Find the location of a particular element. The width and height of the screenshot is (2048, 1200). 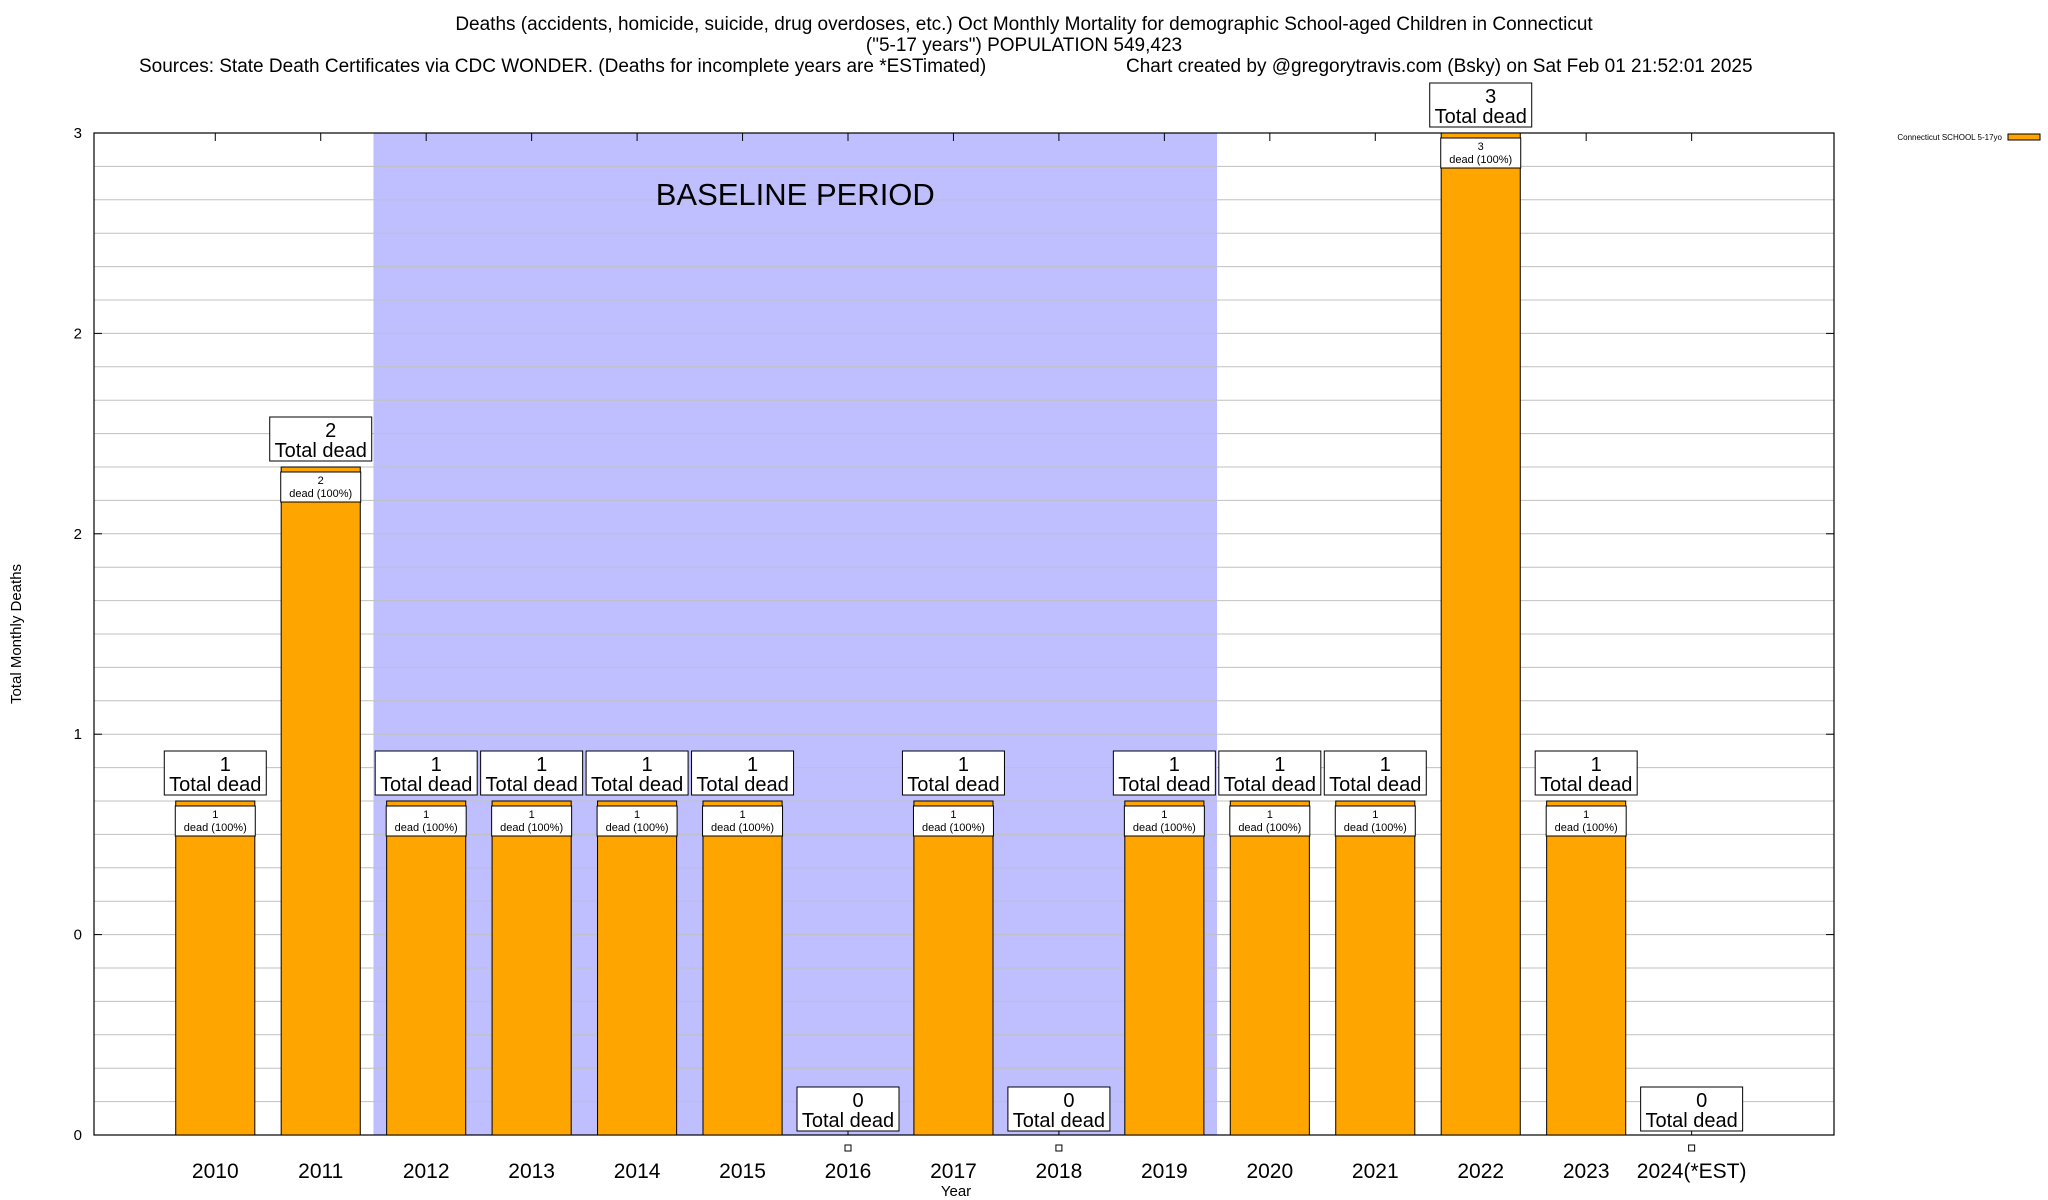

baseline-label: BASELINE PERIOD is located at coordinates (795, 194).